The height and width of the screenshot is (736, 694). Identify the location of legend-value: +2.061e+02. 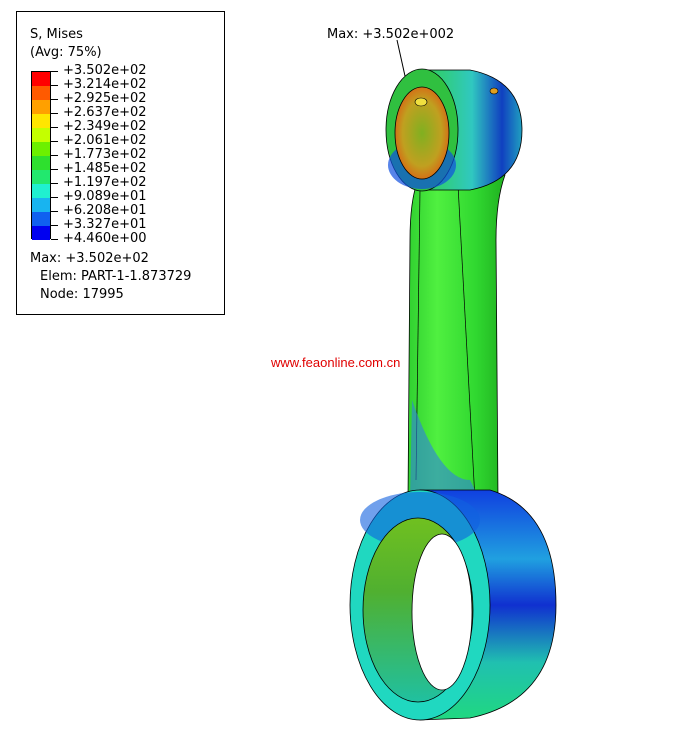
(105, 140).